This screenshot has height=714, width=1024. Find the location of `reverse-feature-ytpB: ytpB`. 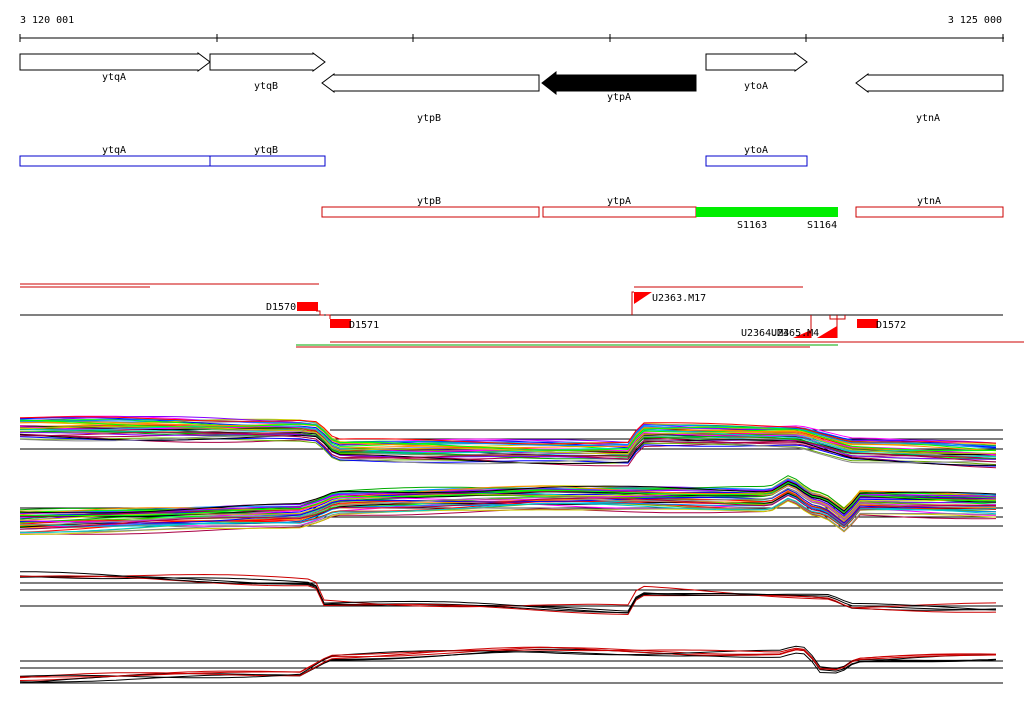

reverse-feature-ytpB: ytpB is located at coordinates (430, 207).